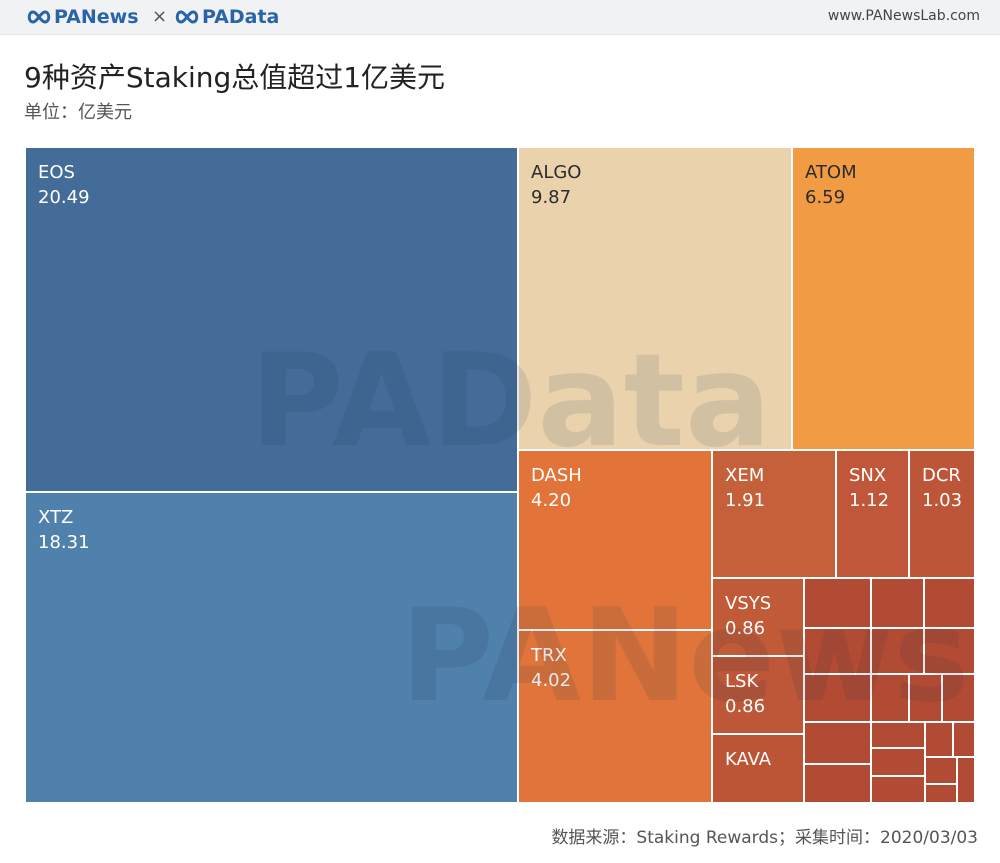 This screenshot has height=863, width=1000. I want to click on cell-name-kava: KAVA, so click(748, 759).